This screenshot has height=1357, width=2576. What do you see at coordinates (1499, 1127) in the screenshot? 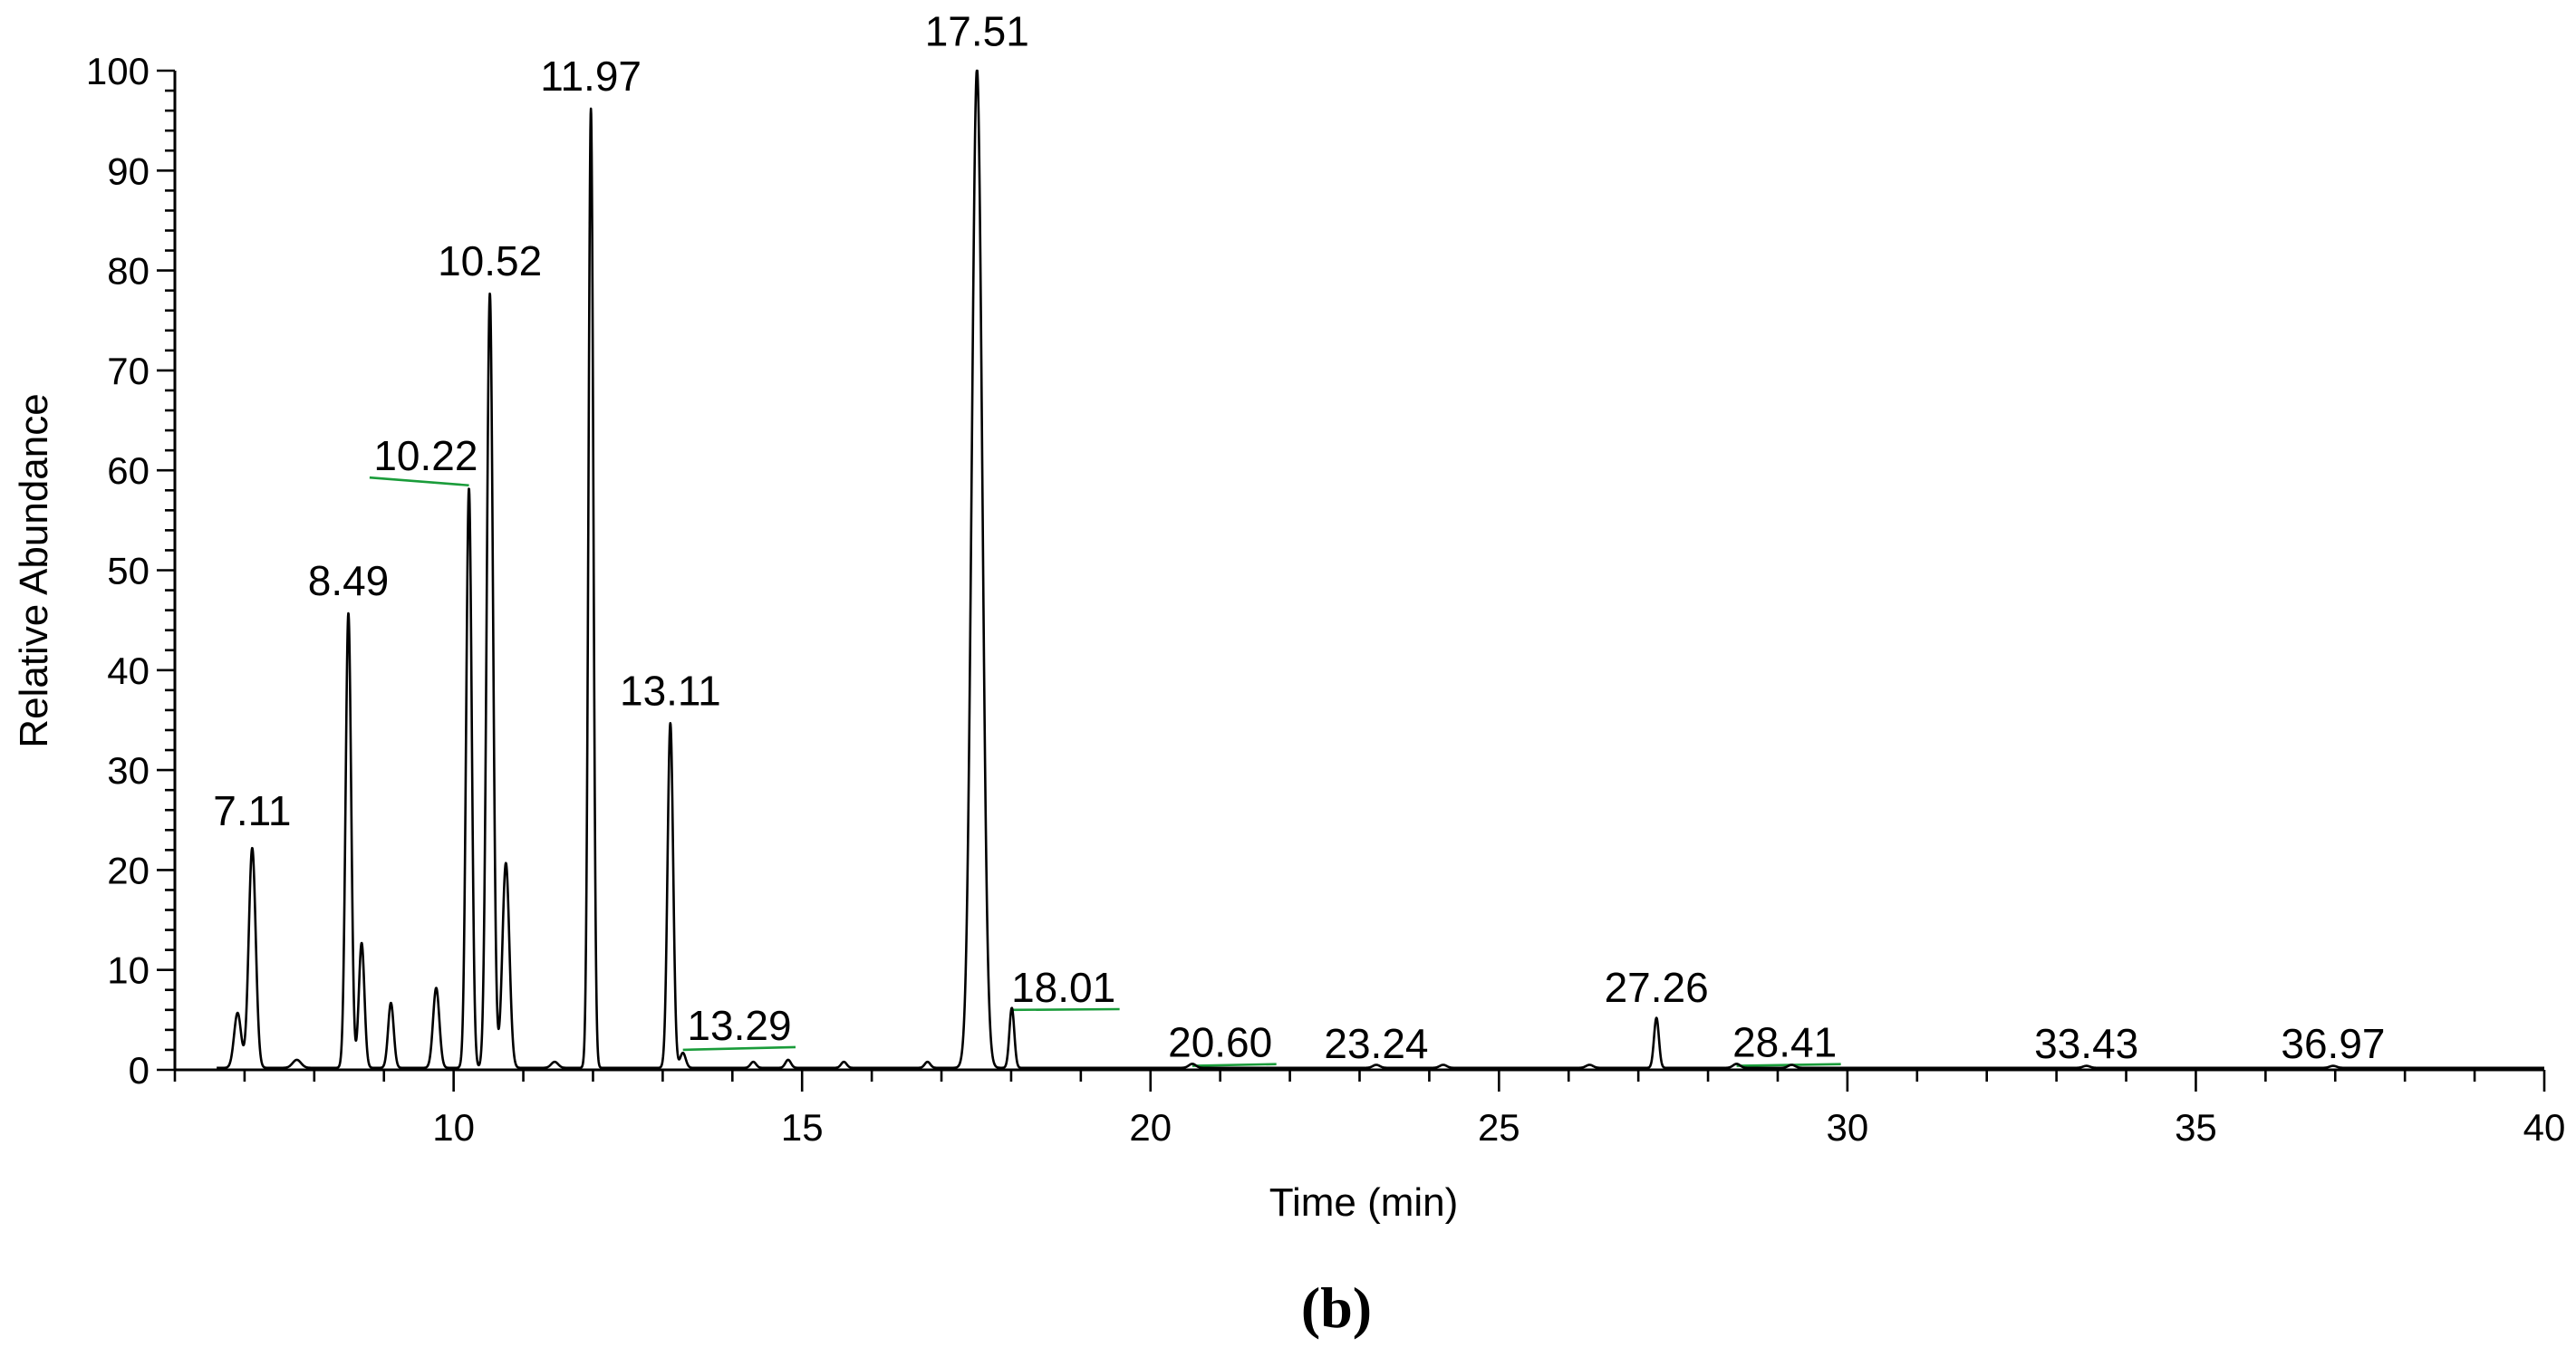
I see `x-tick-label: 25` at bounding box center [1499, 1127].